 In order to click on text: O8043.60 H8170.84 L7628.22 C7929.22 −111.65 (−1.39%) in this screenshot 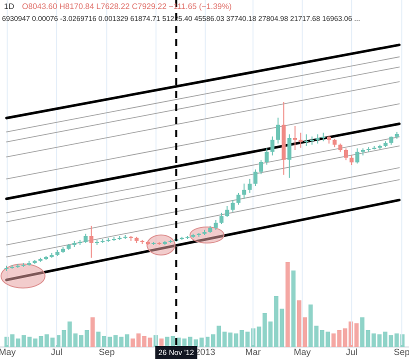, I will do `click(127, 6)`.